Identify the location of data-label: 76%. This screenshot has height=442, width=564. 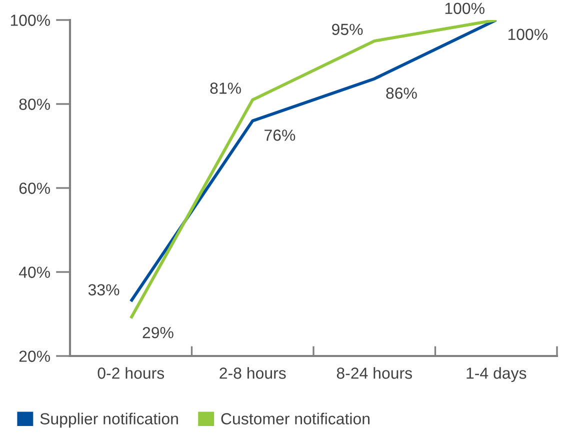
(280, 135).